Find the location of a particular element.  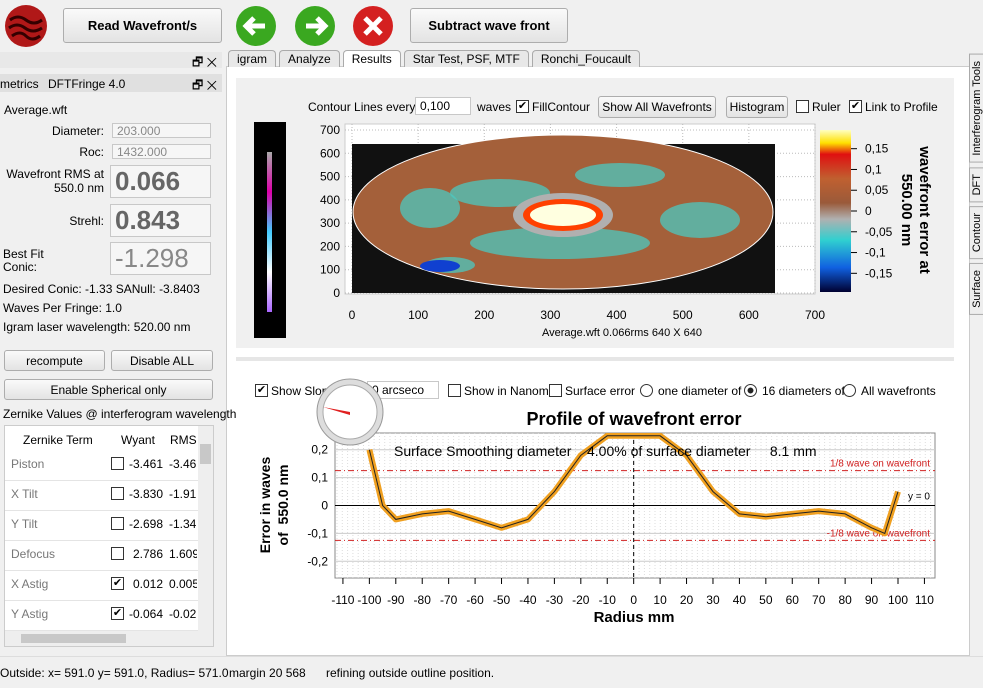

x-tick-label: 90 is located at coordinates (872, 600).